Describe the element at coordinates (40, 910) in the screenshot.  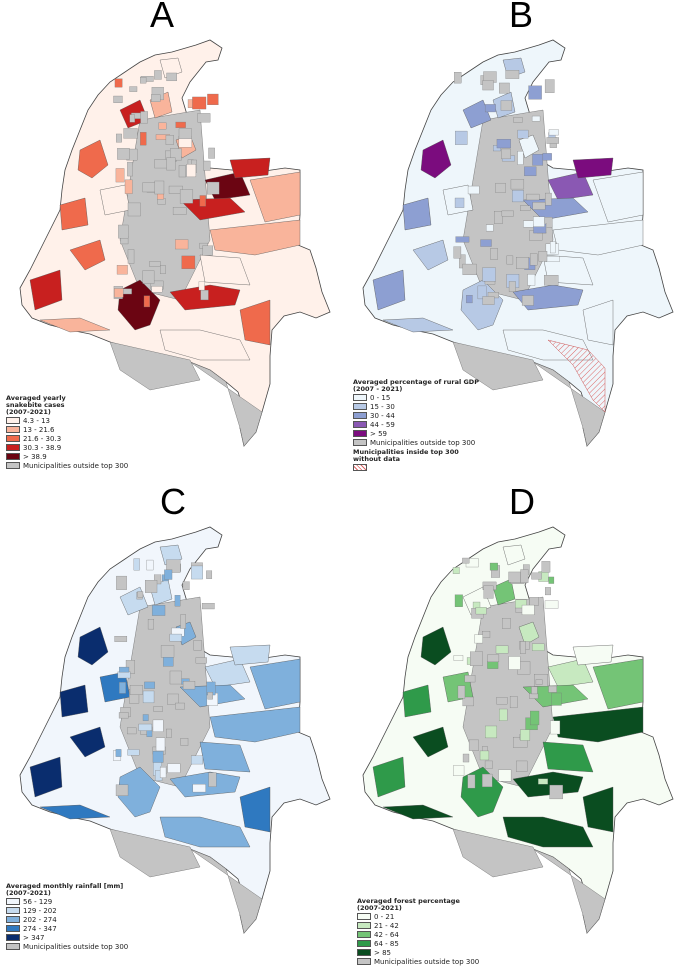
I see `legend-label: 129 - 202` at that location.